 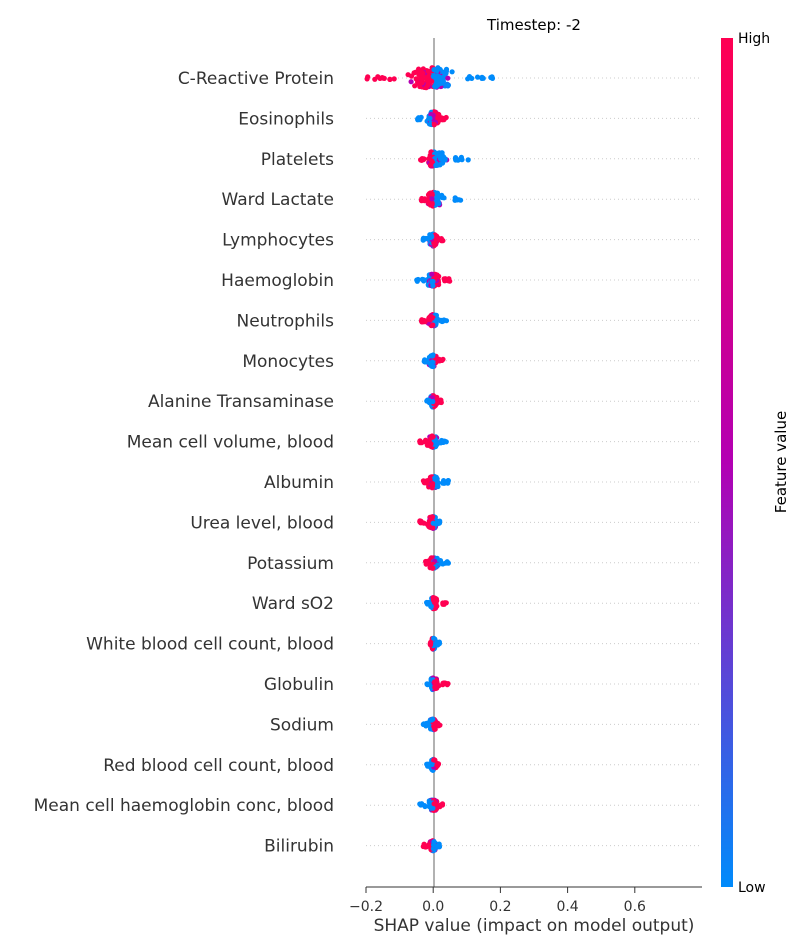 What do you see at coordinates (727, 462) in the screenshot?
I see `colorbar` at bounding box center [727, 462].